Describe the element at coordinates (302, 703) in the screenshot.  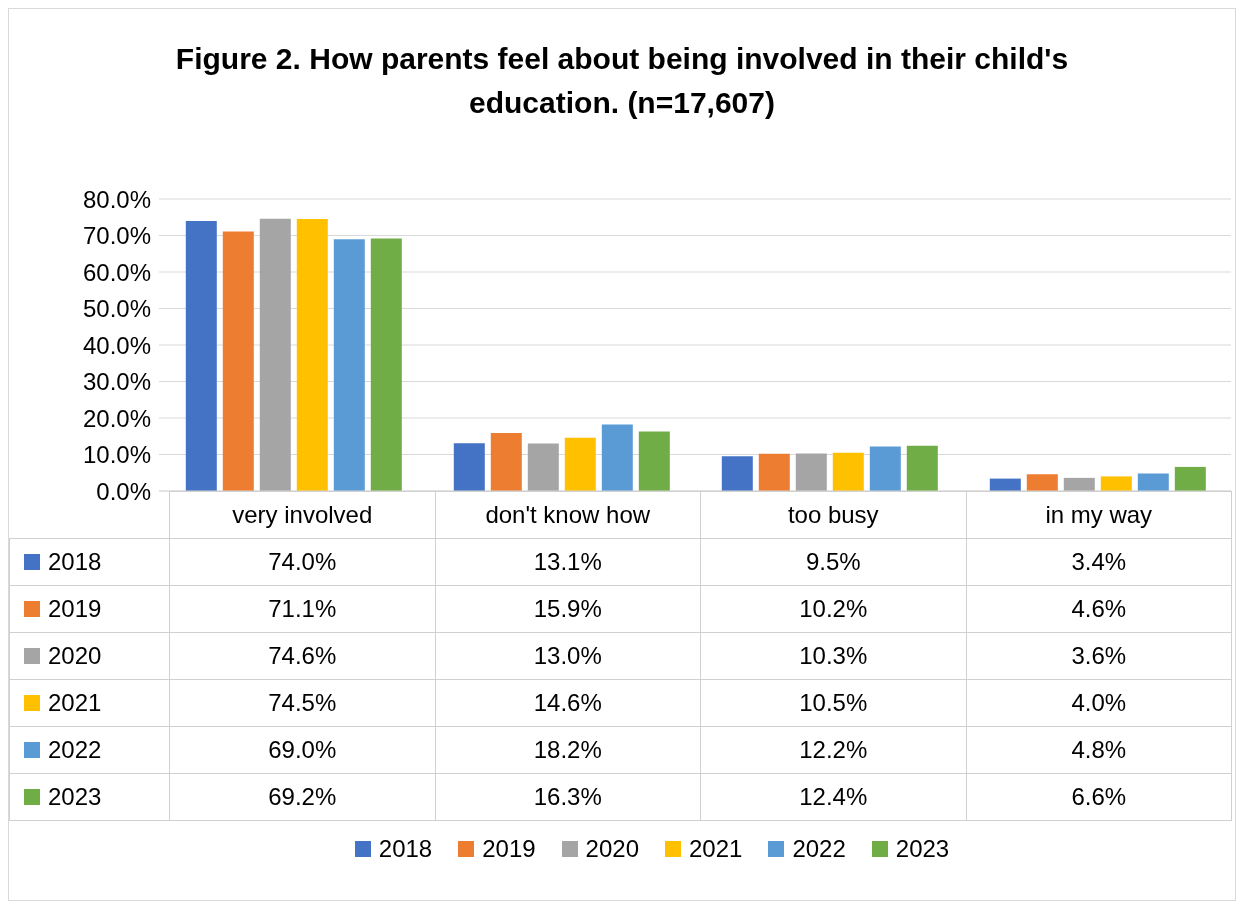
I see `data-label: 74.5%` at that location.